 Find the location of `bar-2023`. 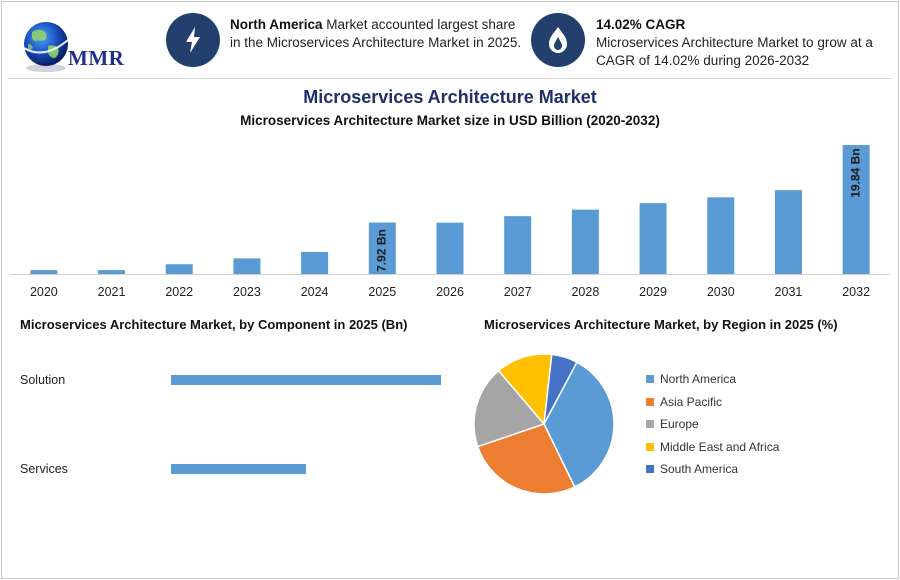

bar-2023 is located at coordinates (247, 266).